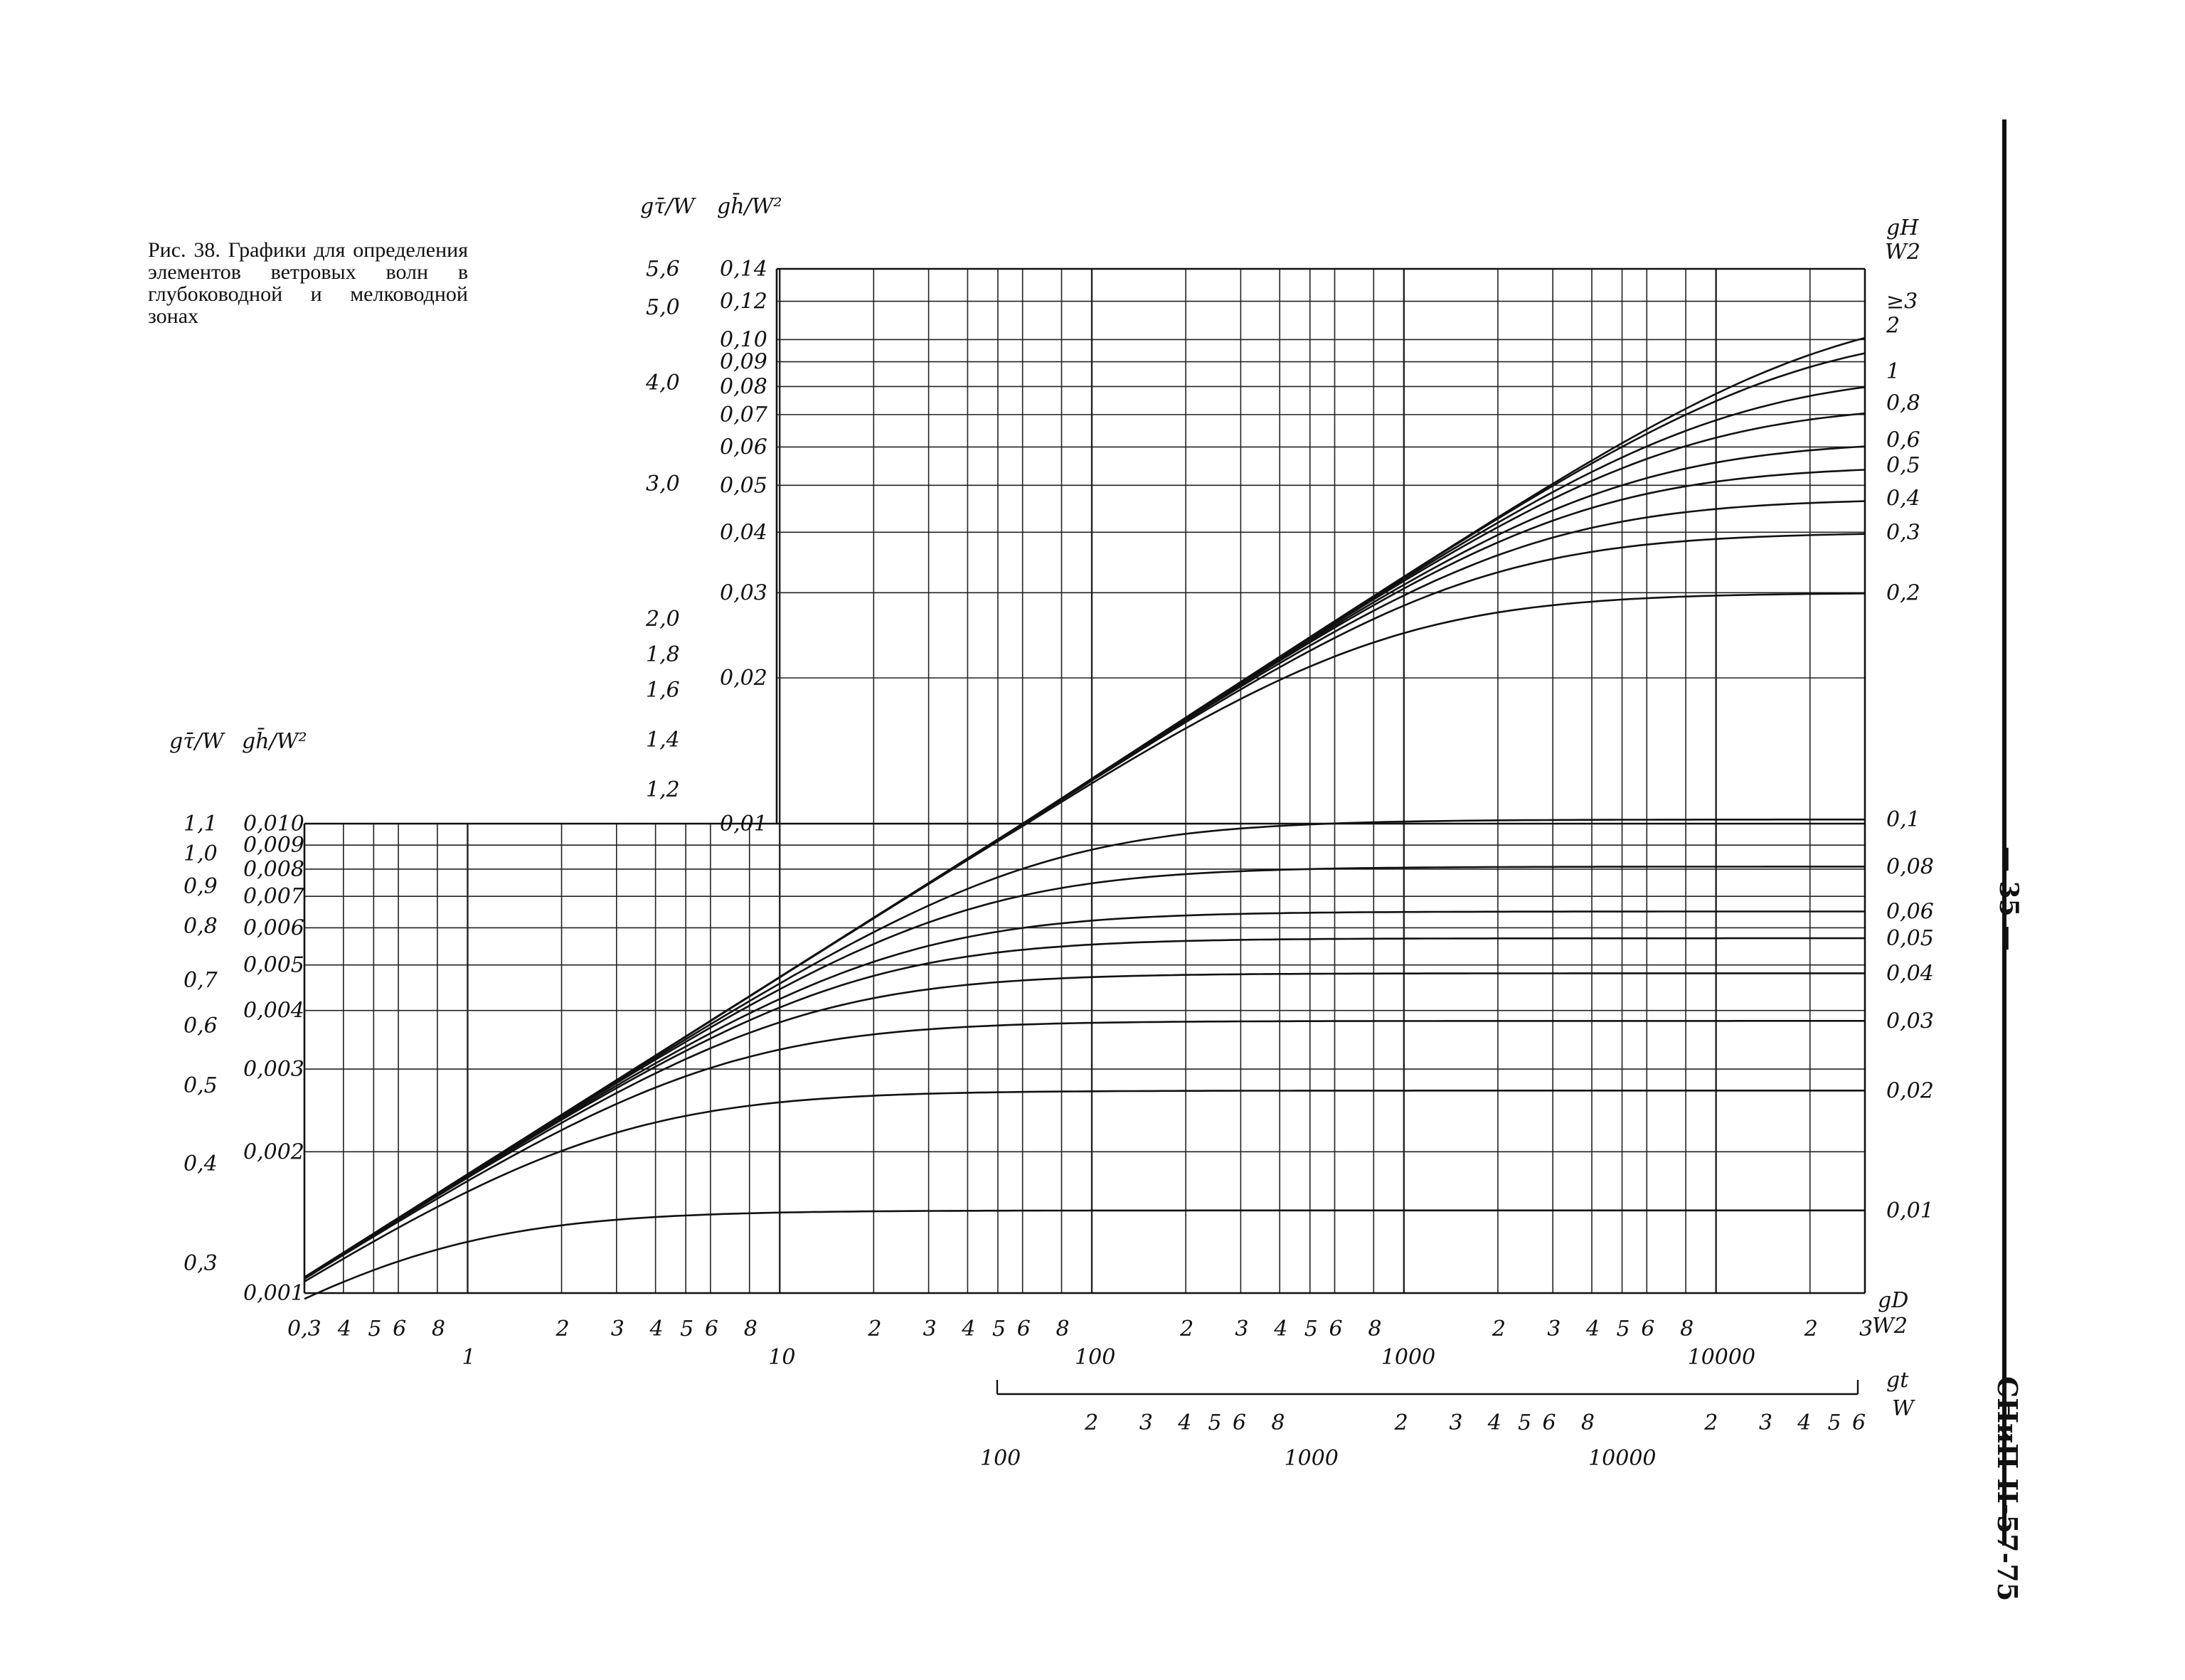 This screenshot has height=1680, width=2185. I want to click on shallow-h-tick: 0,010, so click(273, 824).